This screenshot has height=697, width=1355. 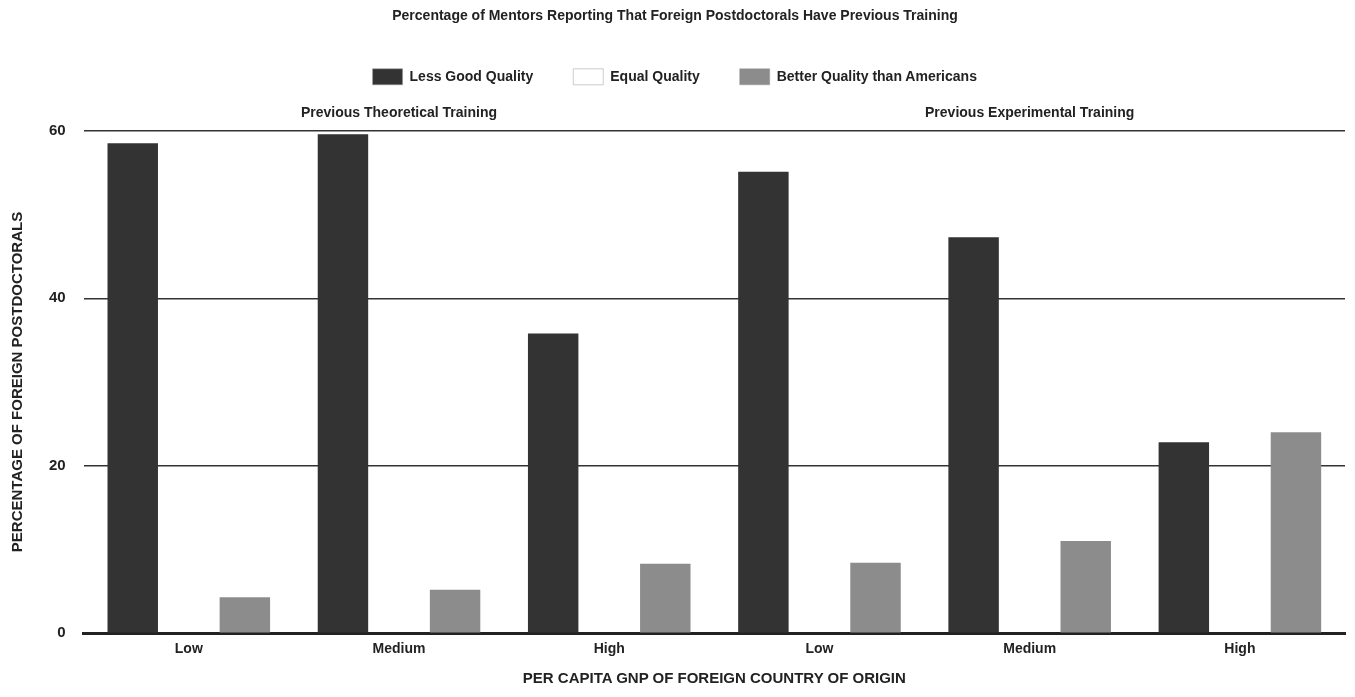 What do you see at coordinates (57, 464) in the screenshot?
I see `y-tick-label: 20` at bounding box center [57, 464].